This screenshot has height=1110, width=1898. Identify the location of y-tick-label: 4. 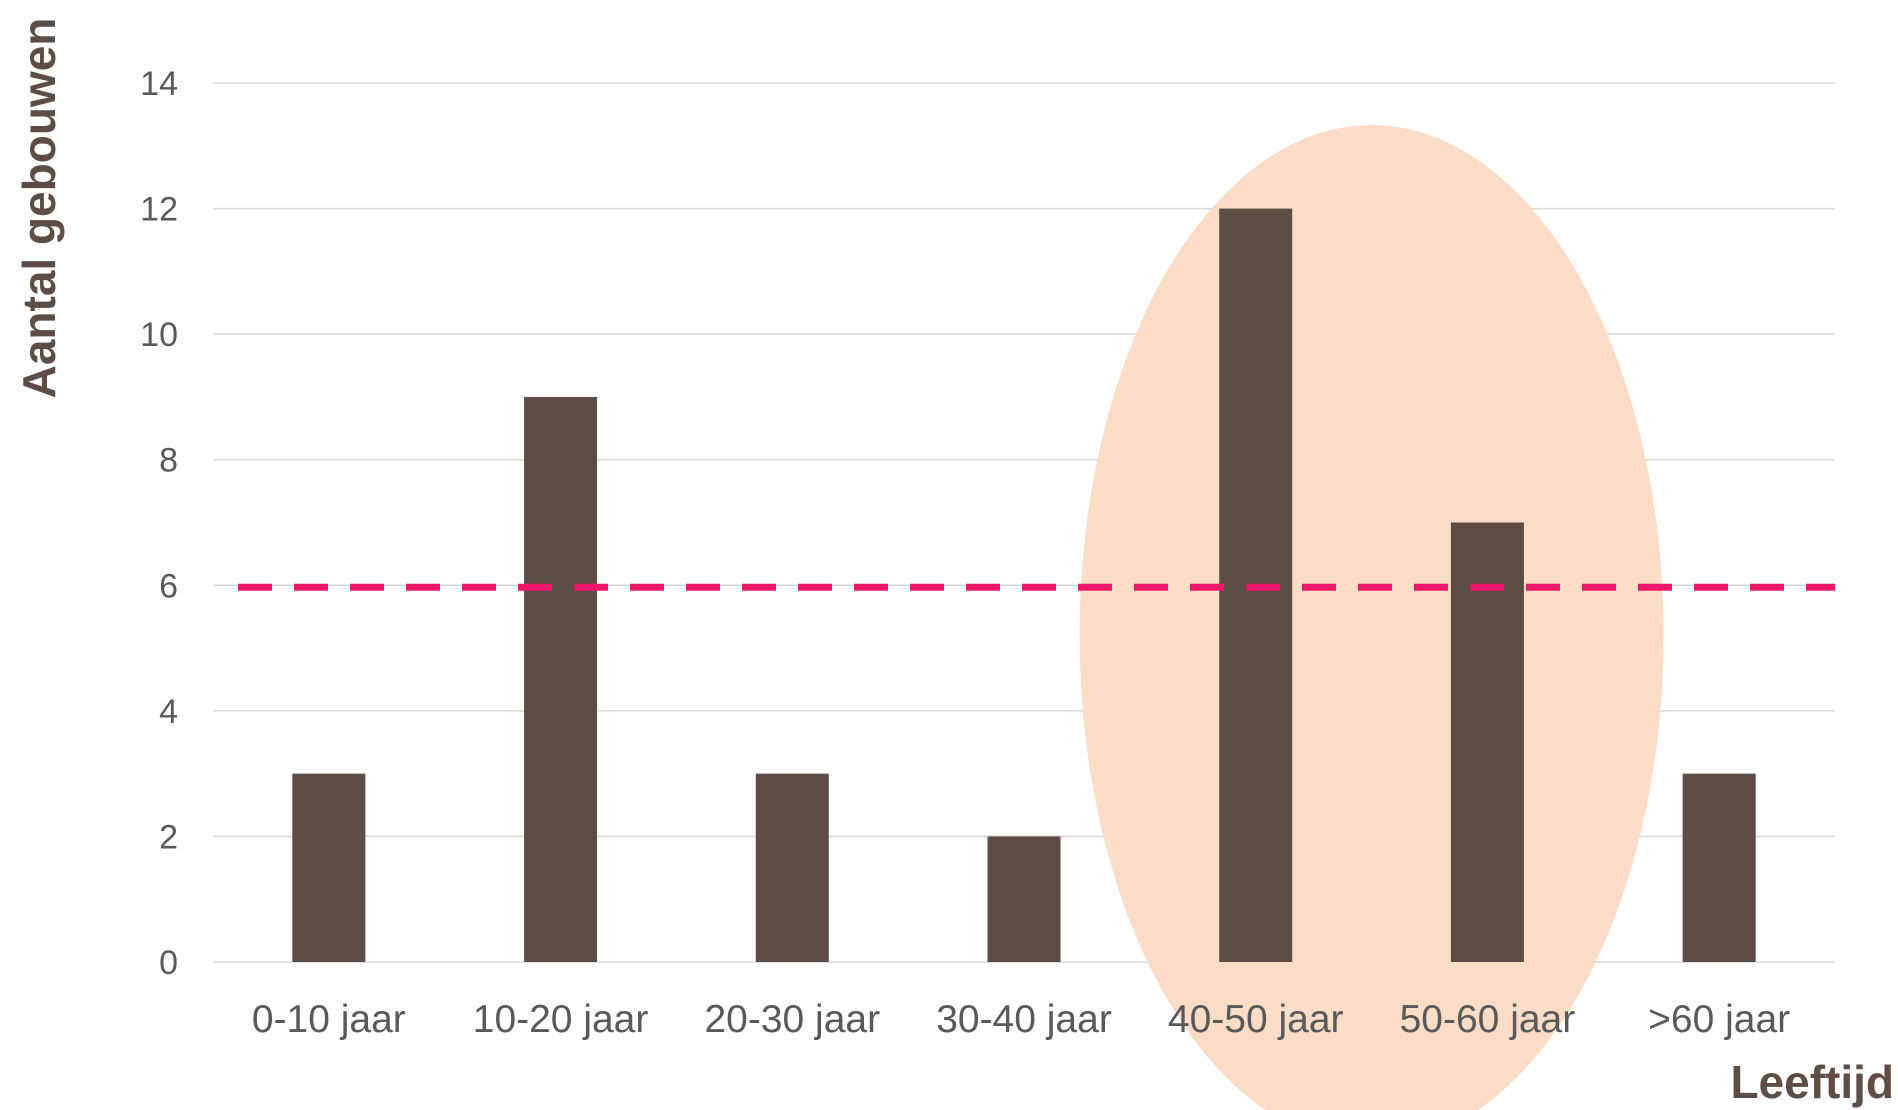
(168, 712).